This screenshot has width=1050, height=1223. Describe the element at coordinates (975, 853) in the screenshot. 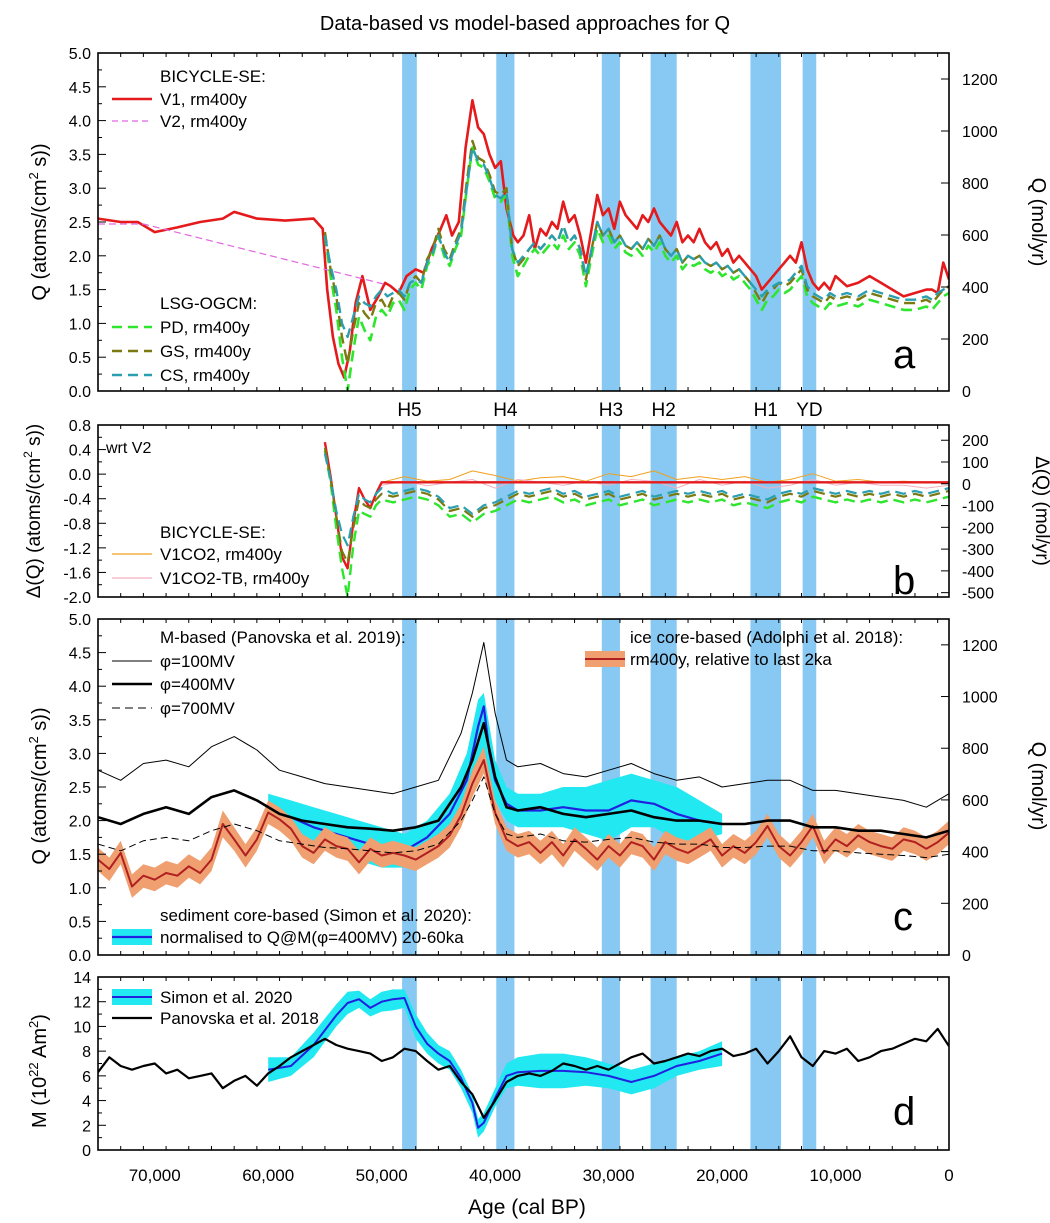

I see `y-right-tick-label-c: 400` at that location.